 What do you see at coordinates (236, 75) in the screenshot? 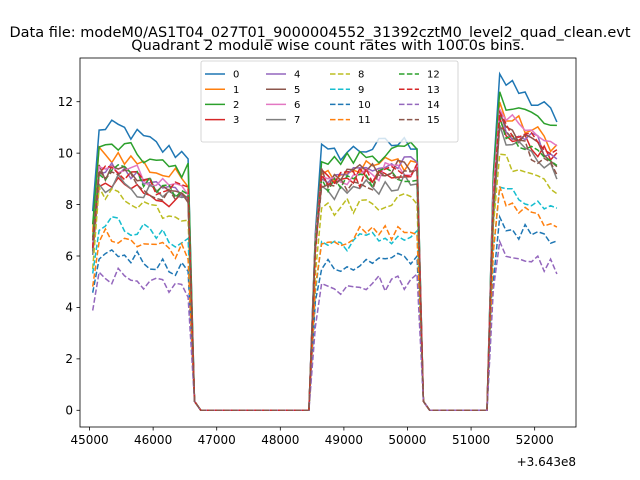
I see `legend-label-0: 0` at bounding box center [236, 75].